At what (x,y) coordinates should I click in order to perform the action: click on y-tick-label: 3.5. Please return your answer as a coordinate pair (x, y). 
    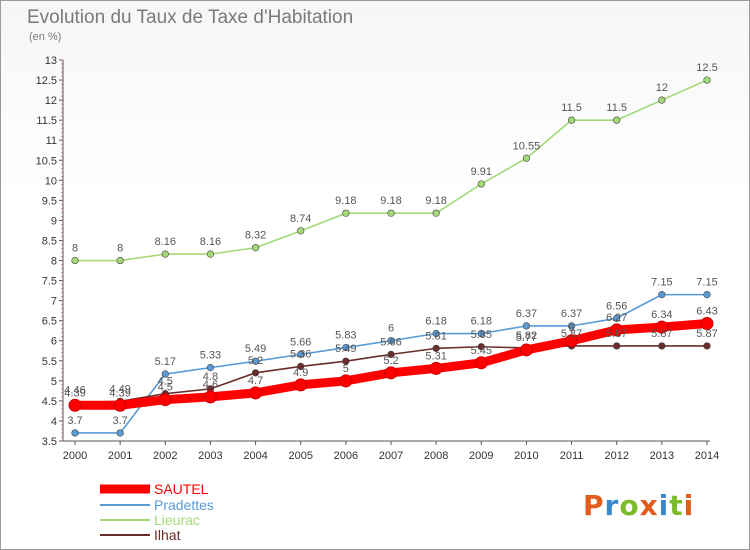
    Looking at the image, I should click on (49, 442).